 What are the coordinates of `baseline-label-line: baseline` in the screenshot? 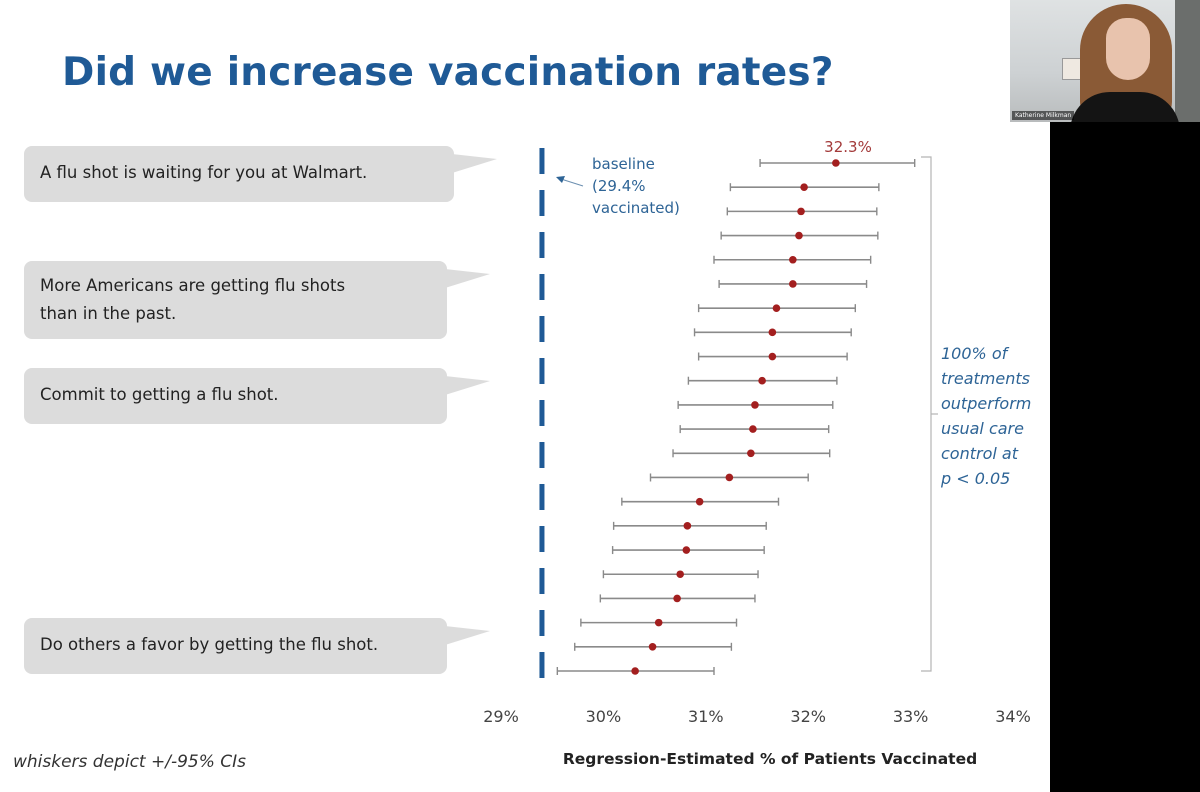 It's located at (623, 164).